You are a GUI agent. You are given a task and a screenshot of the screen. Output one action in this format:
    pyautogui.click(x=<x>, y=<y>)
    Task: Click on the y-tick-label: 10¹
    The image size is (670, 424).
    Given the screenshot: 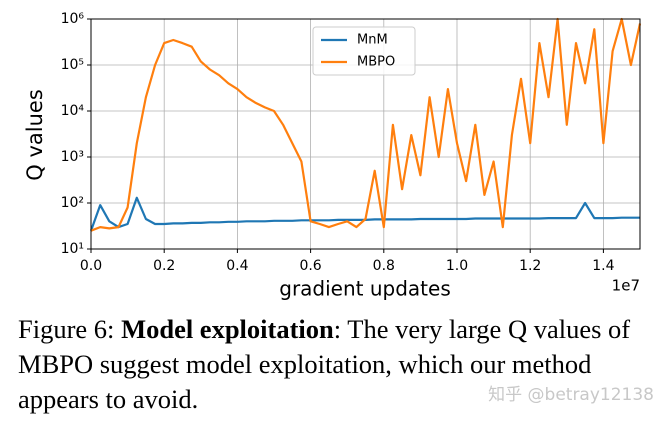 What is the action you would take?
    pyautogui.click(x=72, y=249)
    